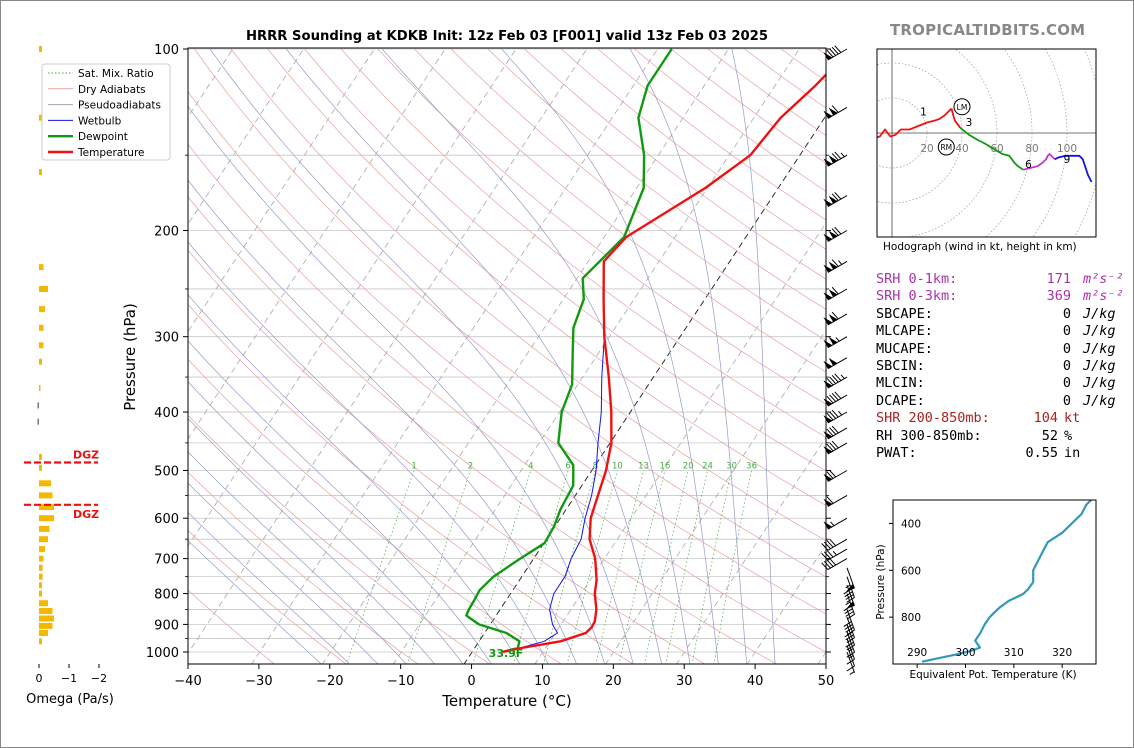 The image size is (1134, 748). Describe the element at coordinates (100, 121) in the screenshot. I see `legend-entry: Wetbulb` at that location.